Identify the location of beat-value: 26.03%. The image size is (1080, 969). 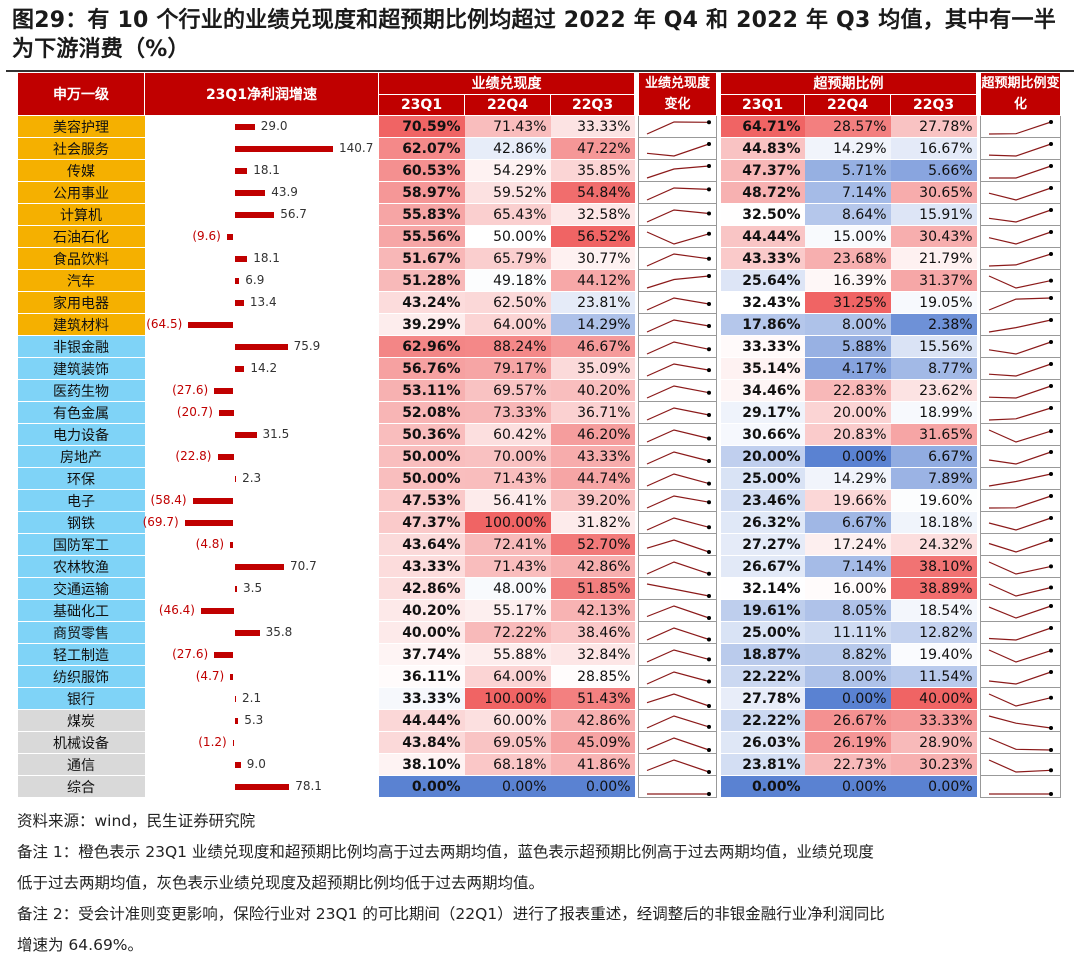
(762, 742).